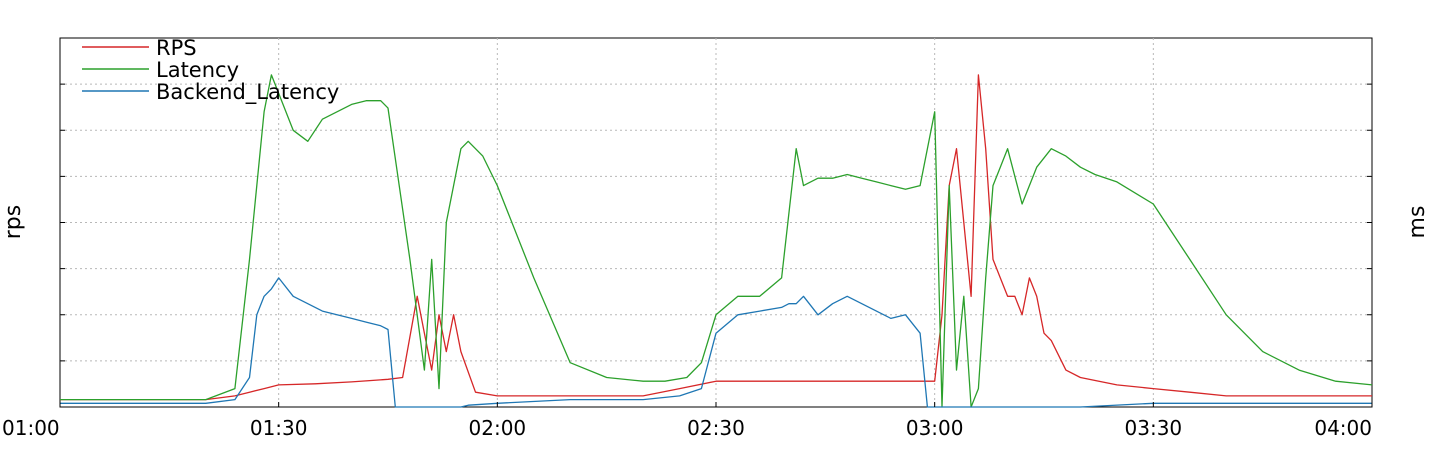  Describe the element at coordinates (1417, 222) in the screenshot. I see `y-axis-right-label: ms` at that location.